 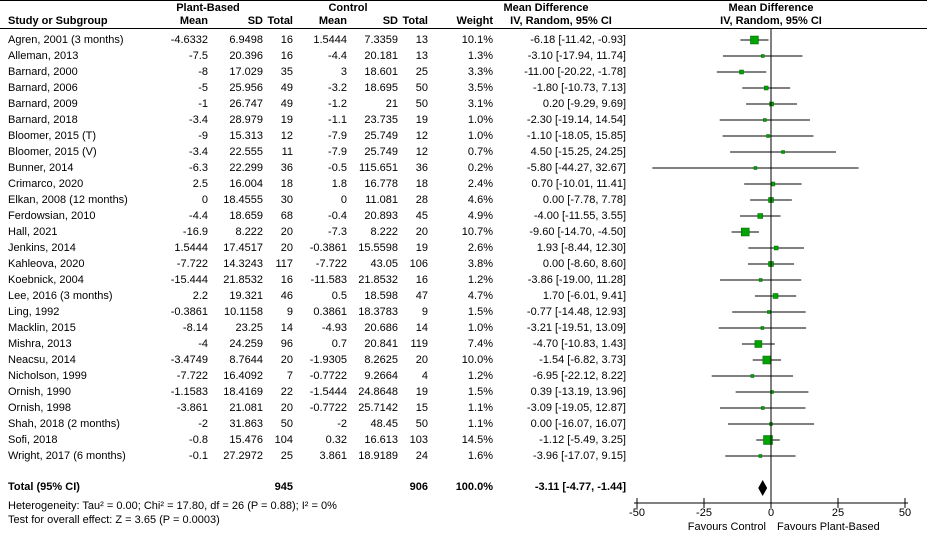 What do you see at coordinates (42, 328) in the screenshot?
I see `study-name: Macklin, 2015` at bounding box center [42, 328].